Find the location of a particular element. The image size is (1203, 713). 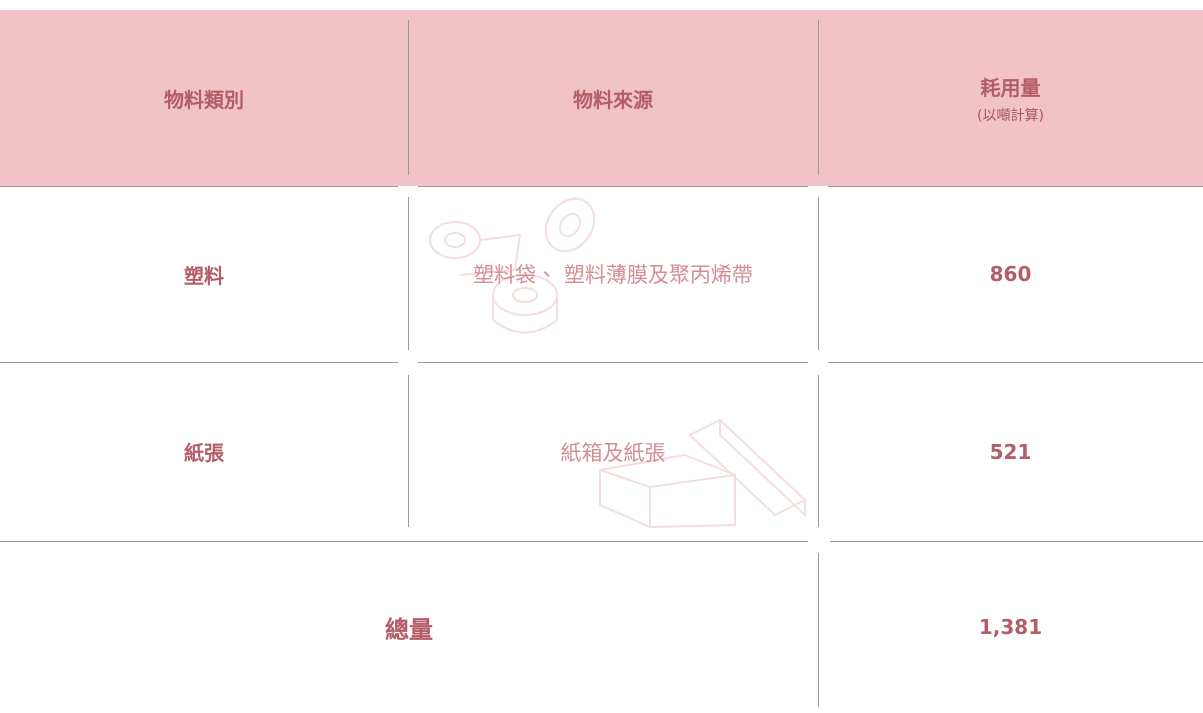

source-cell: 塑料袋、 塑料薄膜及聚丙烯帶 is located at coordinates (613, 274).